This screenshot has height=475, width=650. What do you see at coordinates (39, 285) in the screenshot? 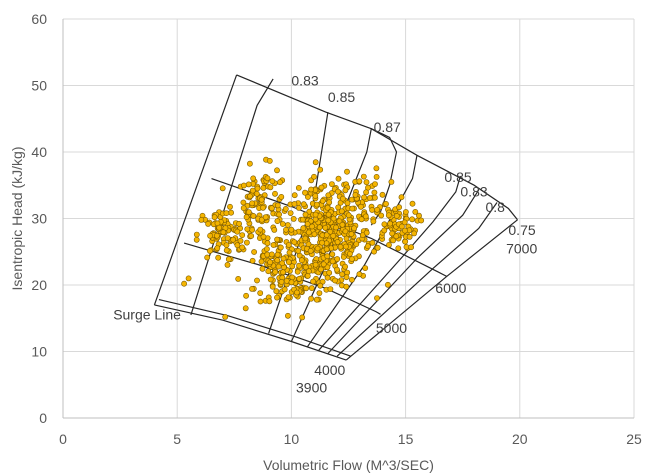
I see `y-tick-label: 20` at bounding box center [39, 285].